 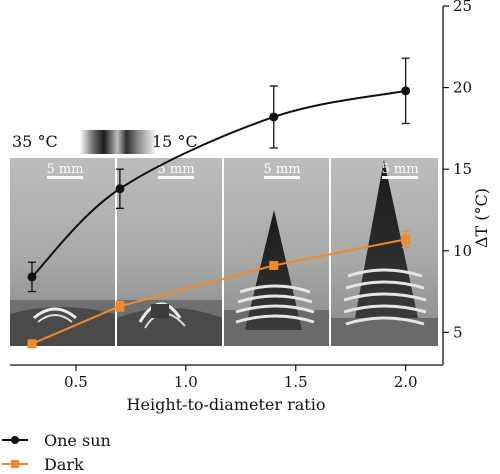 What do you see at coordinates (15, 440) in the screenshot?
I see `legend-one-sun-marker` at bounding box center [15, 440].